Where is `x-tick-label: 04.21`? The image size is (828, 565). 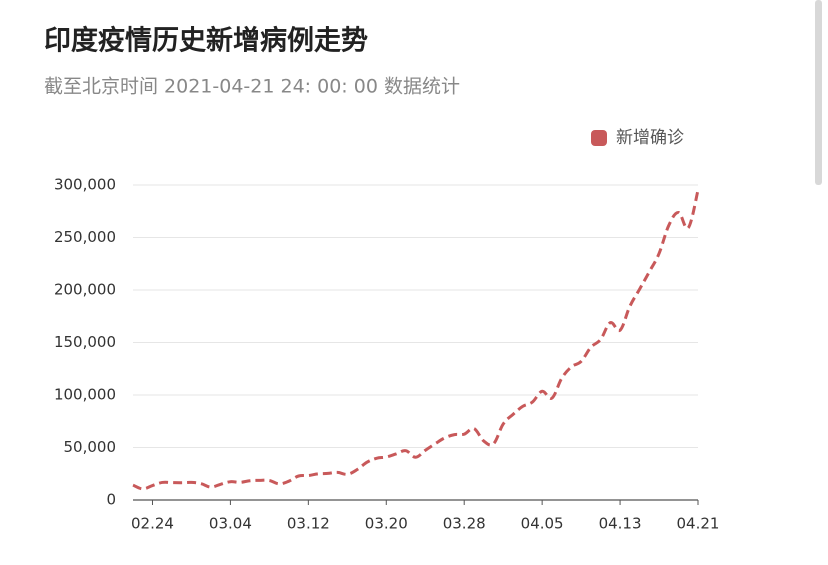 x-tick-label: 04.21 is located at coordinates (698, 524).